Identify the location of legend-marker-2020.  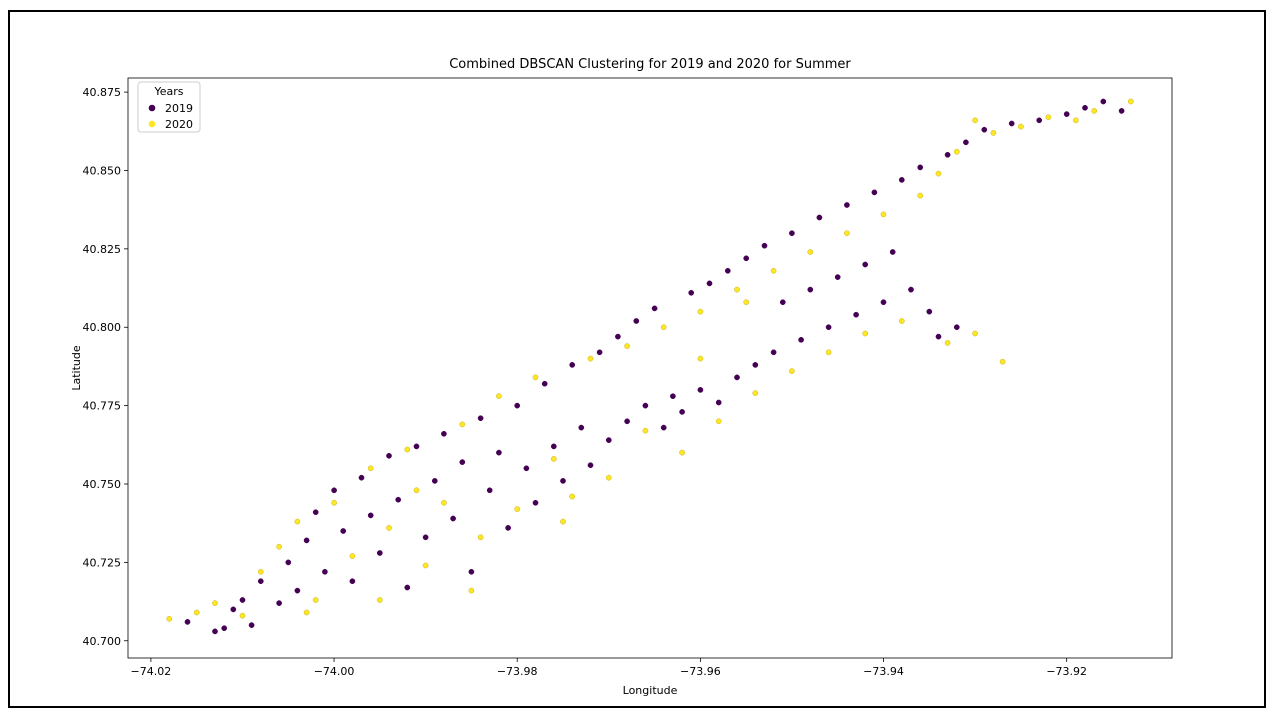
(152, 124).